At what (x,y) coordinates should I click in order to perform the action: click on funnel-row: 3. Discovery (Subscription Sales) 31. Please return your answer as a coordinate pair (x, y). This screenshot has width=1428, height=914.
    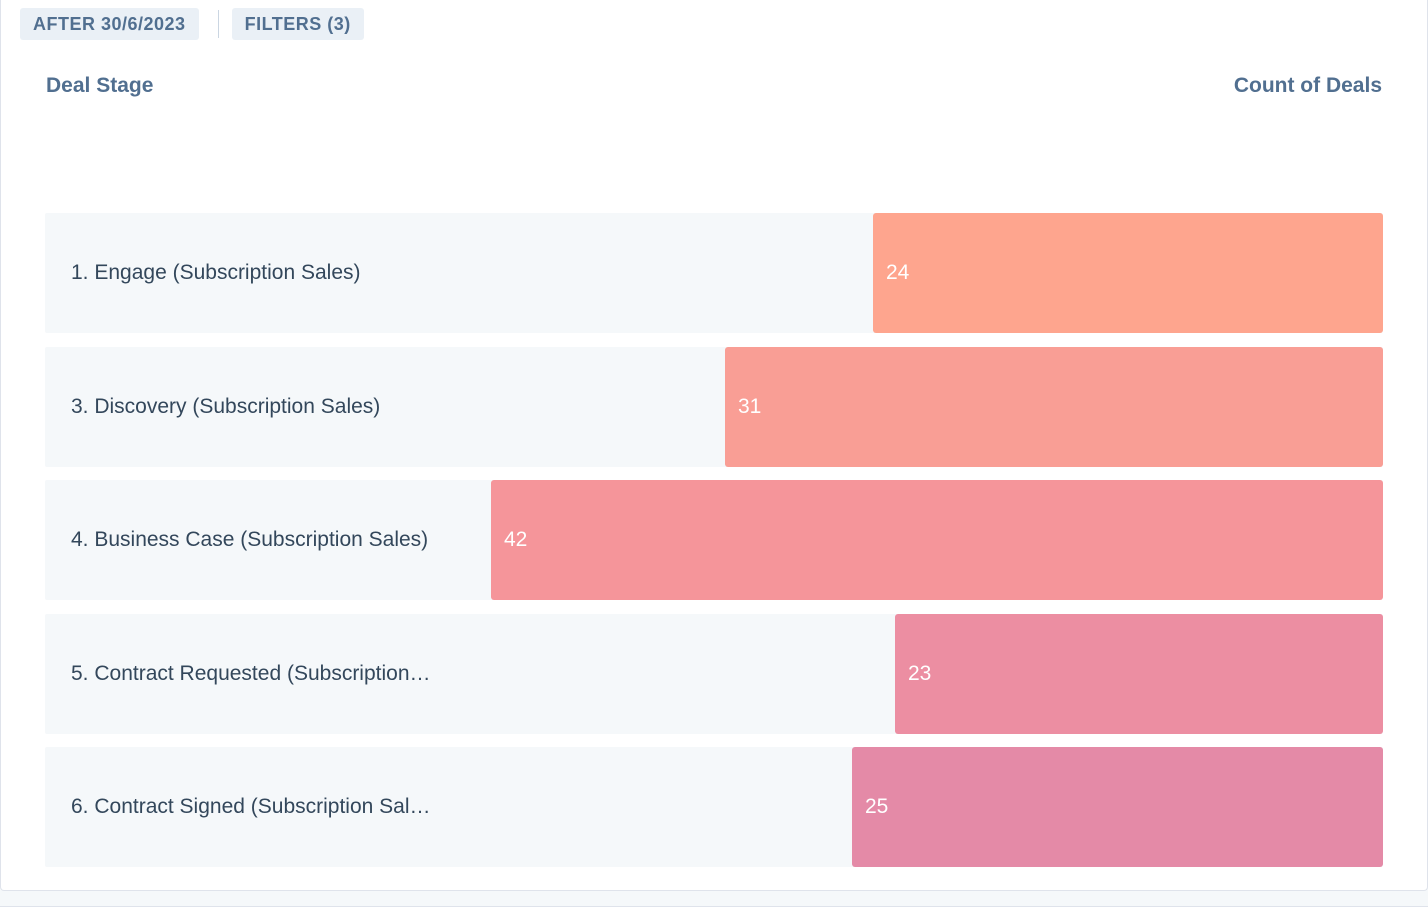
    Looking at the image, I should click on (714, 406).